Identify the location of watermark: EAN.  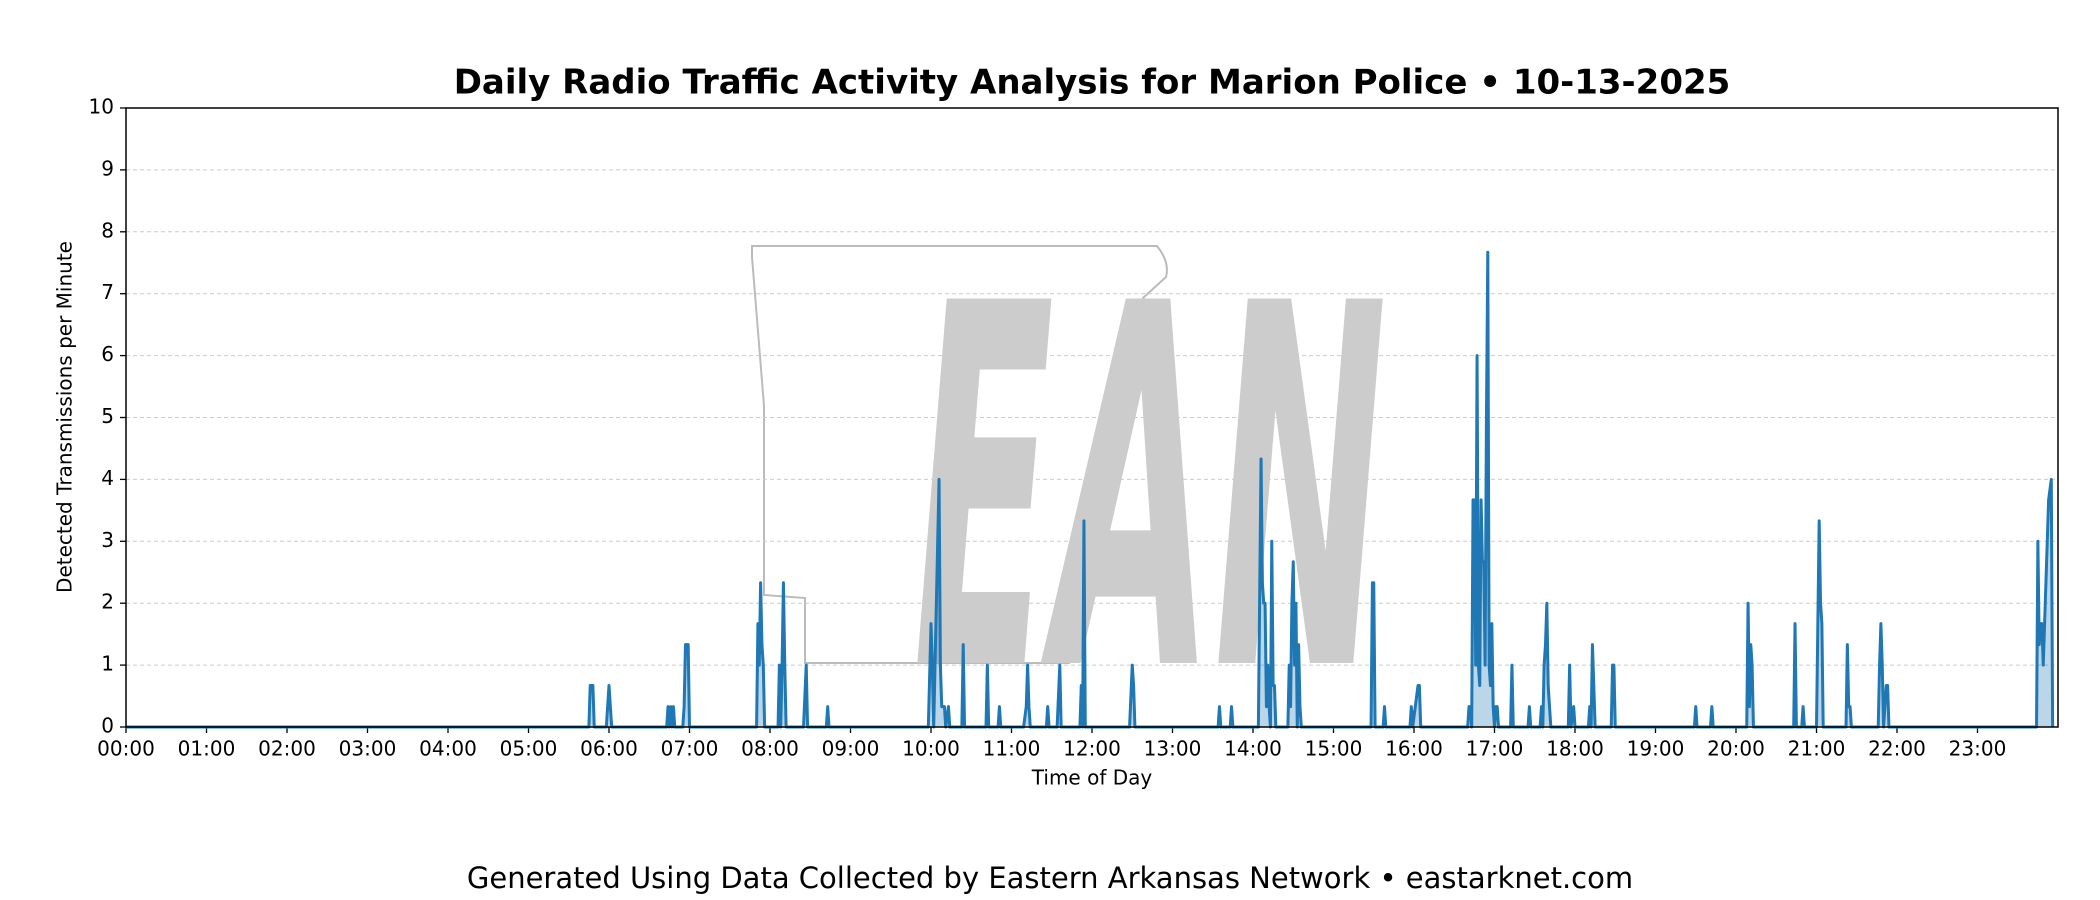
(1150, 490).